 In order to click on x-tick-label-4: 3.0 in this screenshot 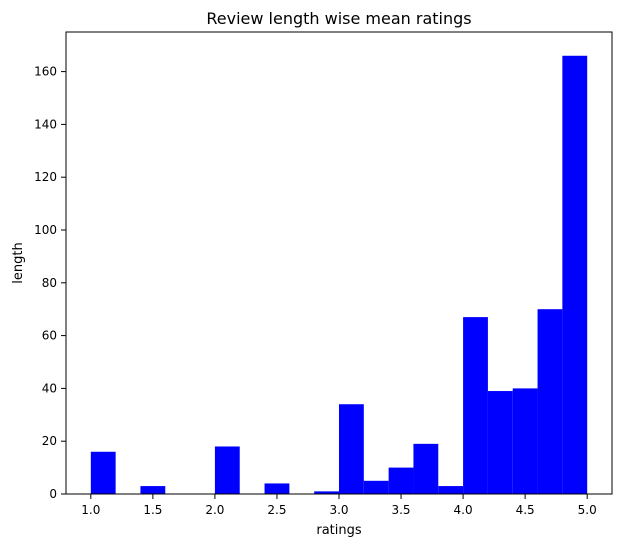, I will do `click(338, 510)`.